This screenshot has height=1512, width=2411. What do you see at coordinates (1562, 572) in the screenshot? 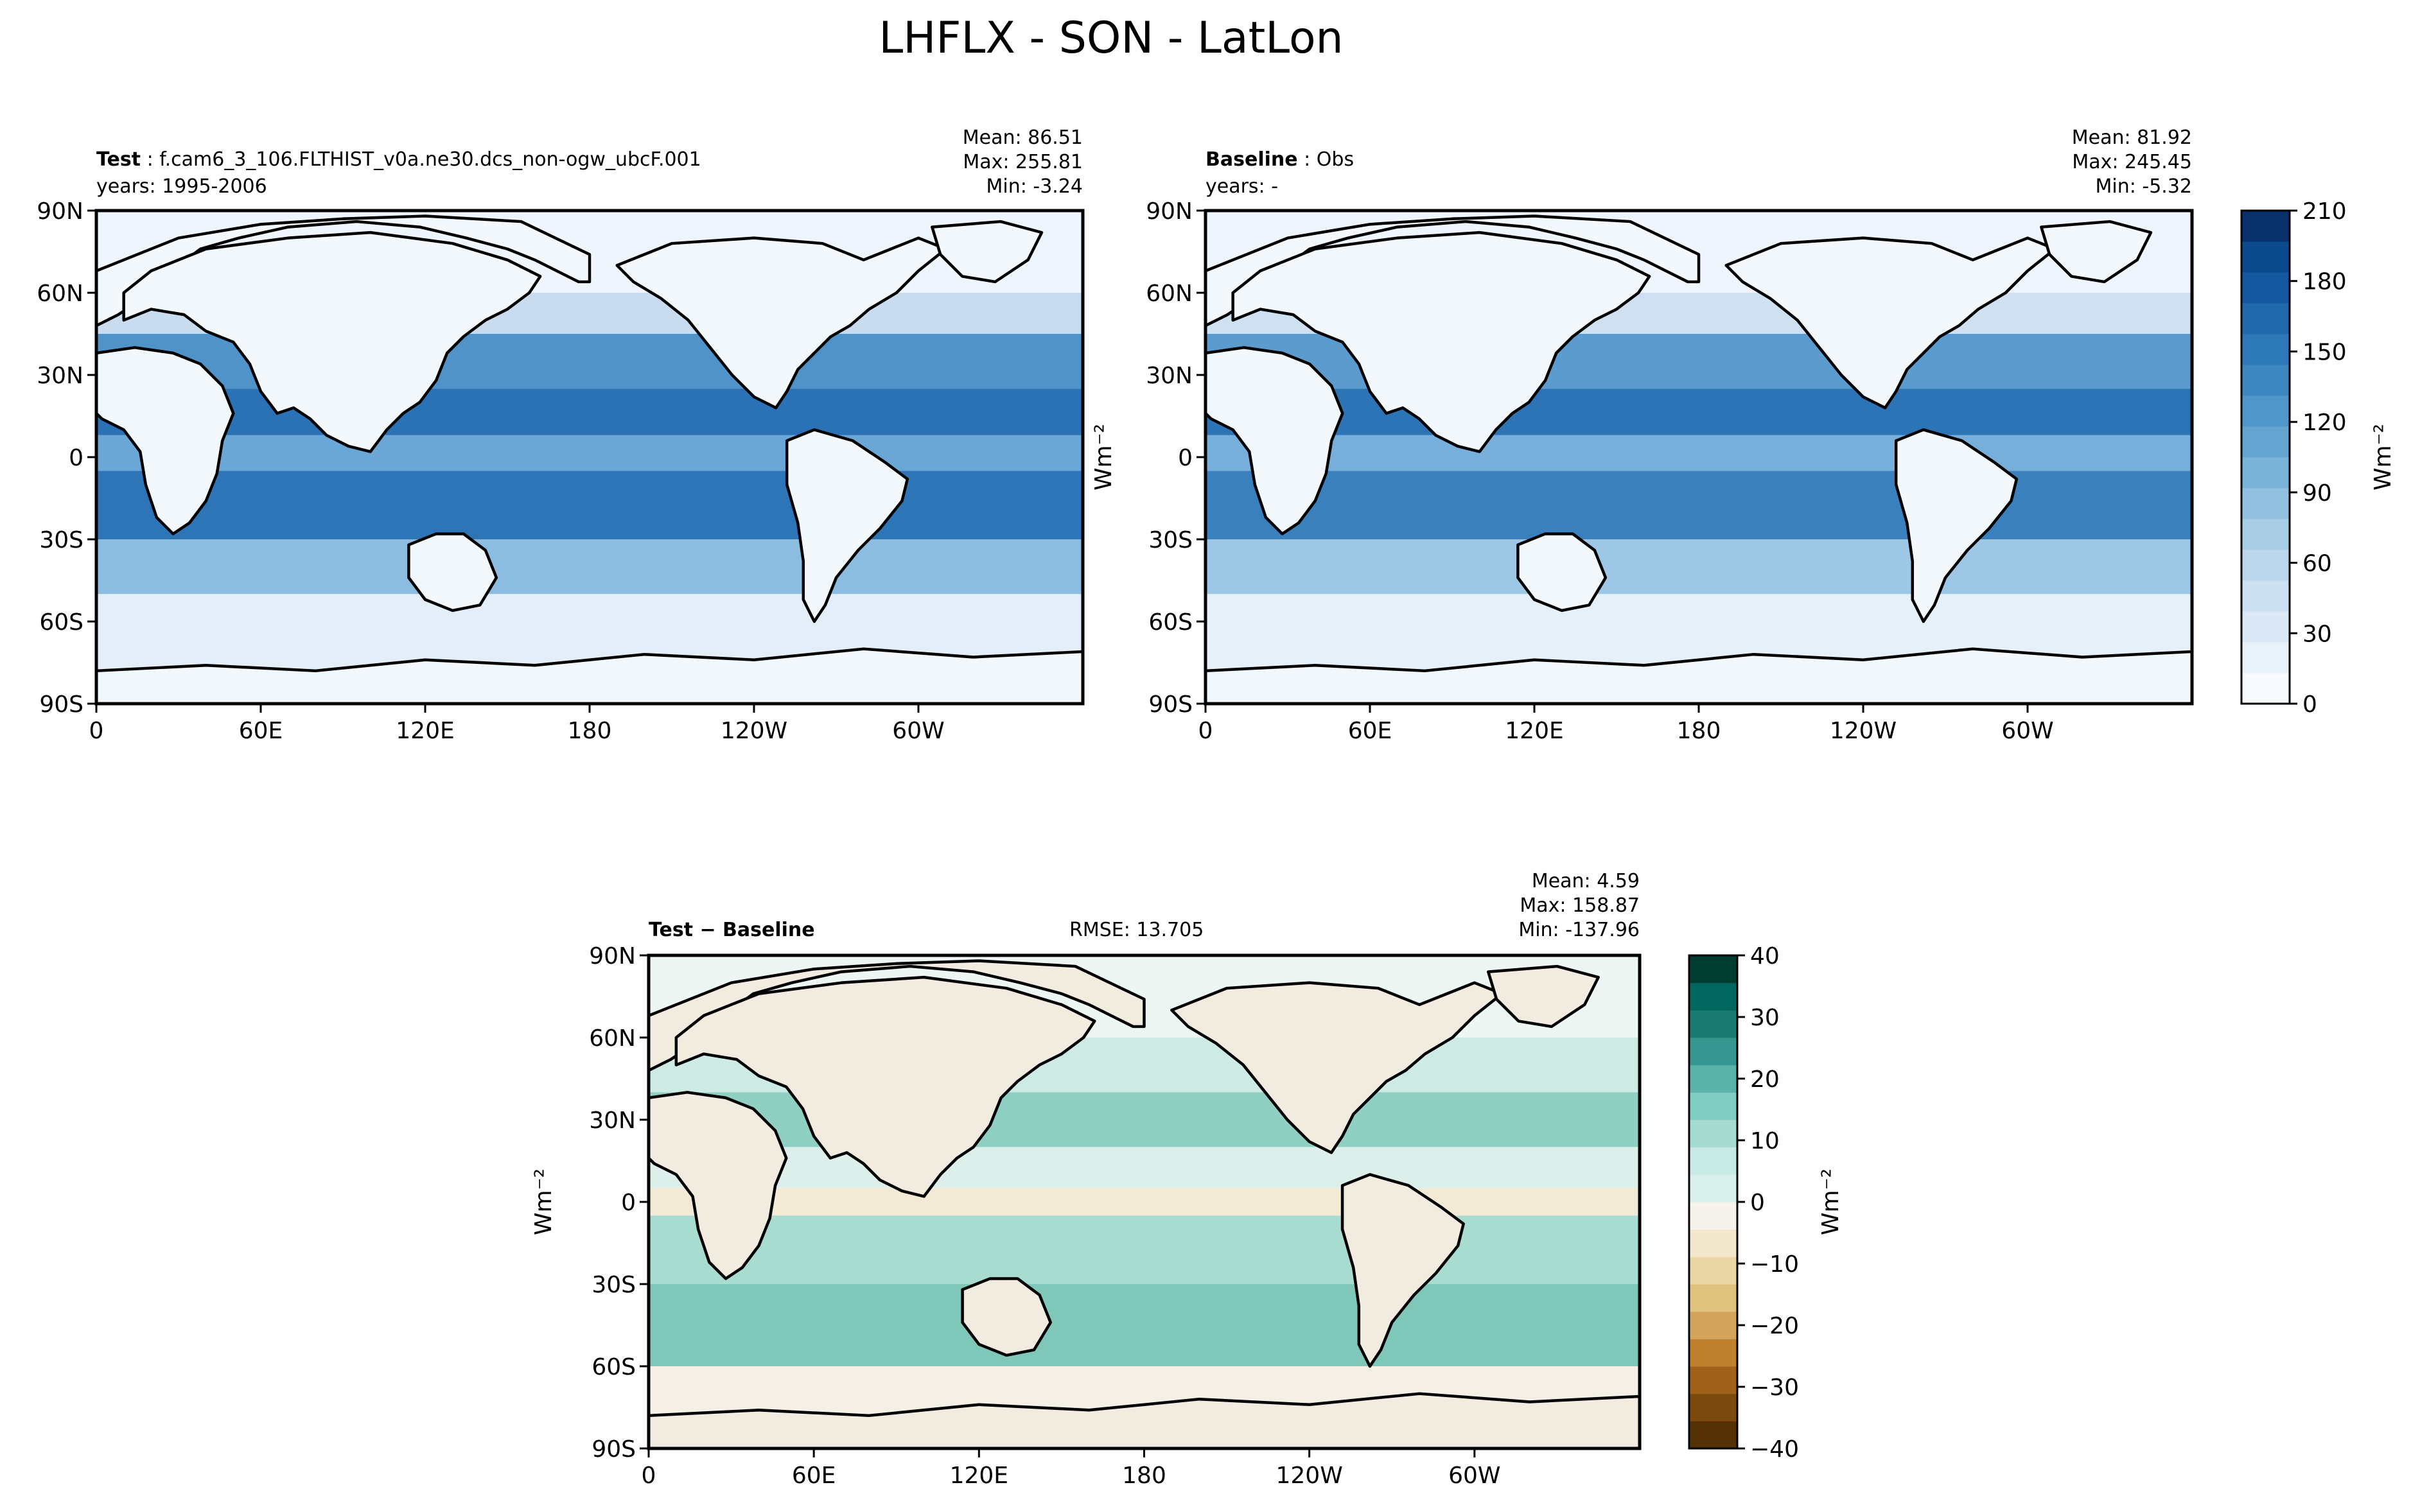
I see `continent-australia` at bounding box center [1562, 572].